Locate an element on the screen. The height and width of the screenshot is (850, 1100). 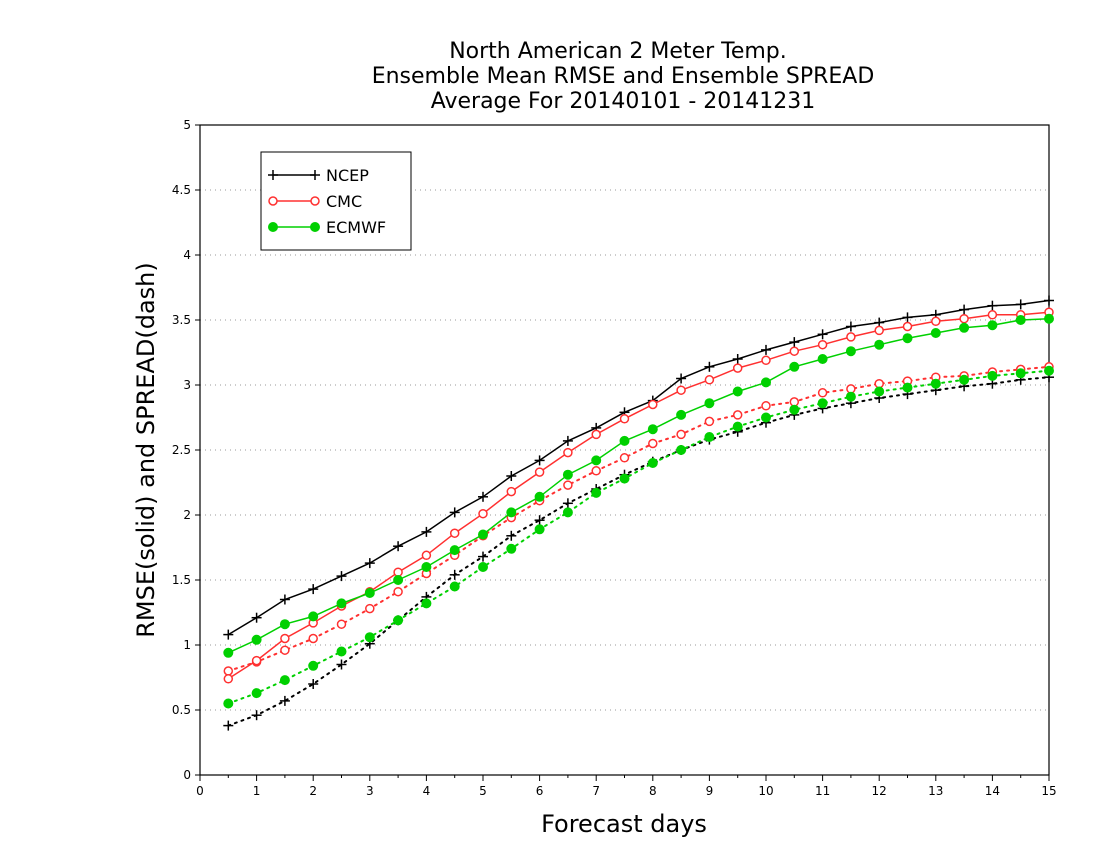
x-tick-label: 3 is located at coordinates (370, 791).